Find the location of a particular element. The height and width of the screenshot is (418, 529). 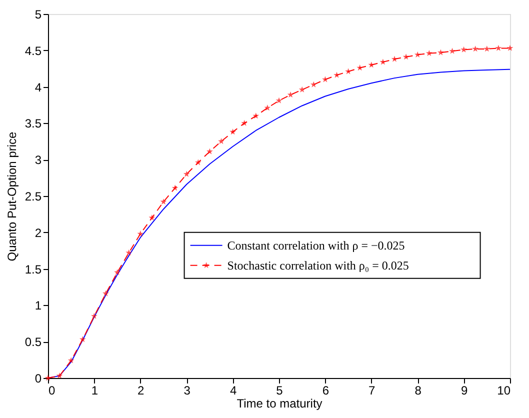

x-tick-label: 5 is located at coordinates (280, 391).